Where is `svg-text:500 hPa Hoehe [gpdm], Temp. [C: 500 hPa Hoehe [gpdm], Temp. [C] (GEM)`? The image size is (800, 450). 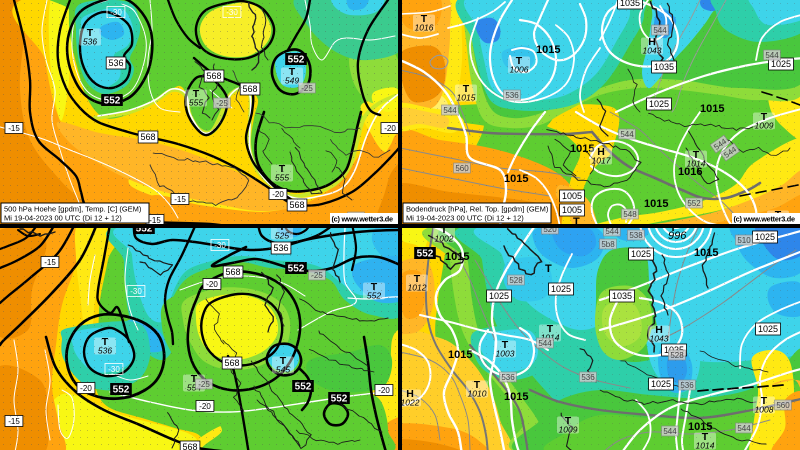
svg-text:500 hPa Hoehe [gpdm], Temp. [C: 500 hPa Hoehe [gpdm], Temp. [C] (GEM) is located at coordinates (73, 209).